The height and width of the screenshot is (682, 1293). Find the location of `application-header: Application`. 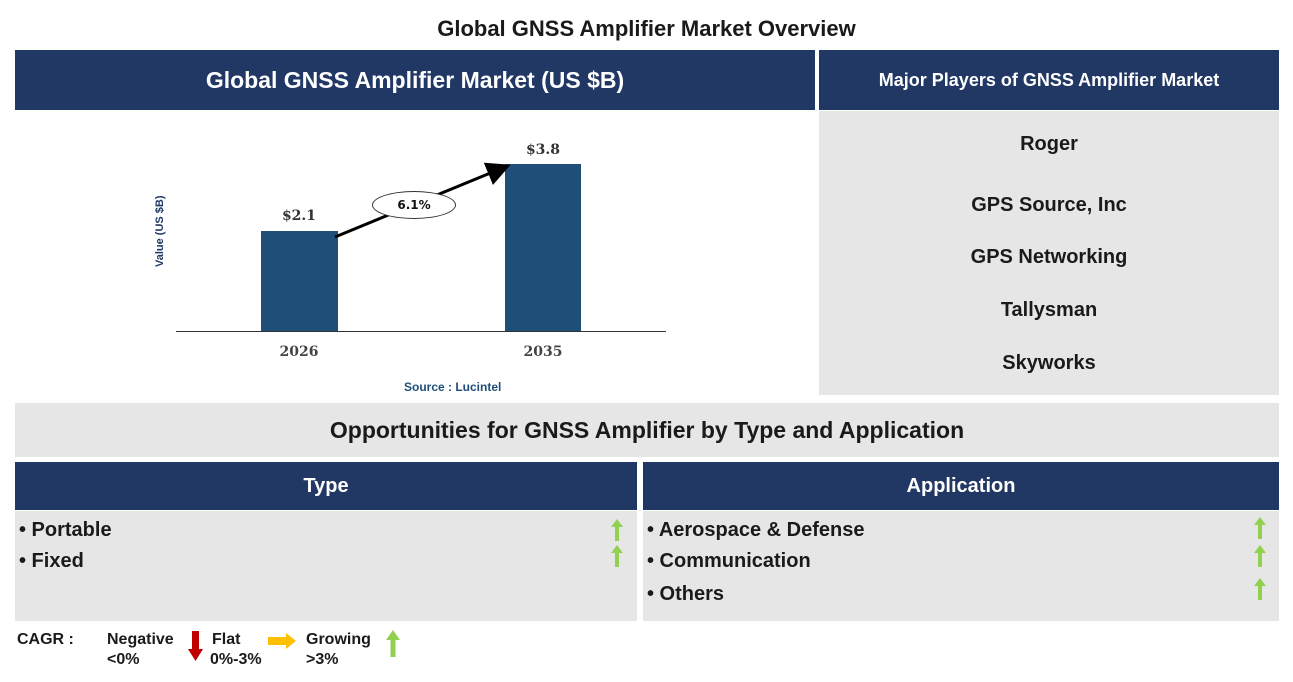

application-header: Application is located at coordinates (961, 486).